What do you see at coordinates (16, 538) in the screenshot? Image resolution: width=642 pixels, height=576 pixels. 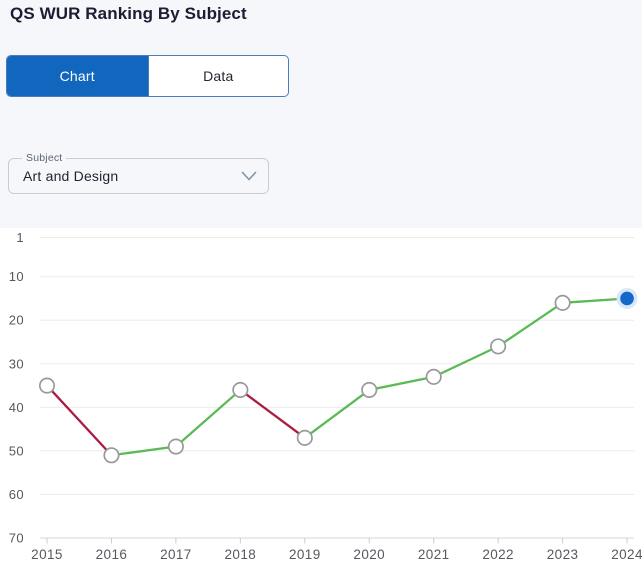 I see `y-axis-label-70: 70` at bounding box center [16, 538].